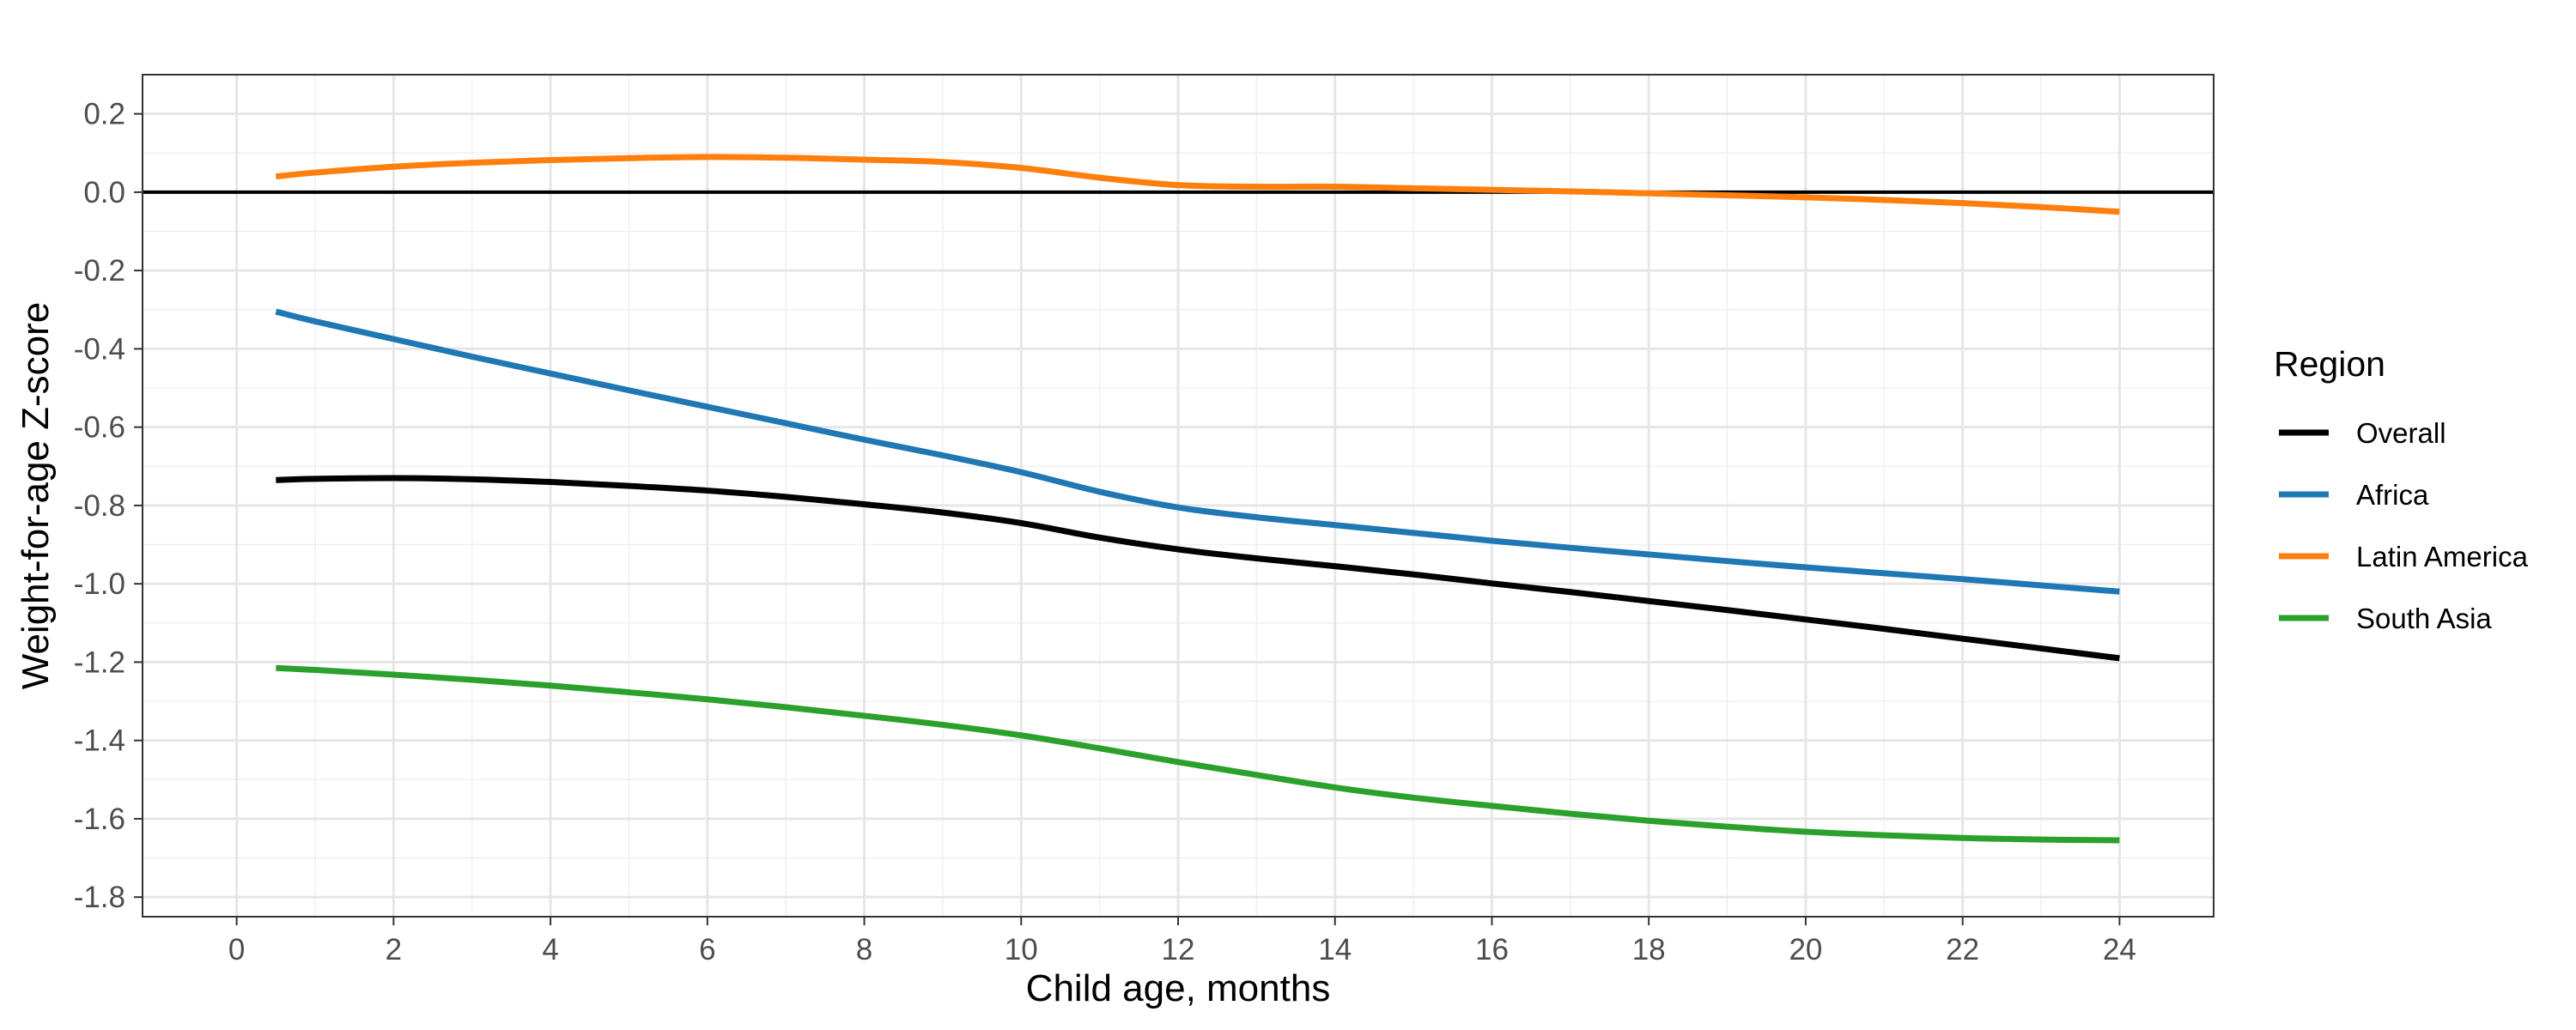  What do you see at coordinates (1335, 949) in the screenshot?
I see `x-tick-label: 14` at bounding box center [1335, 949].